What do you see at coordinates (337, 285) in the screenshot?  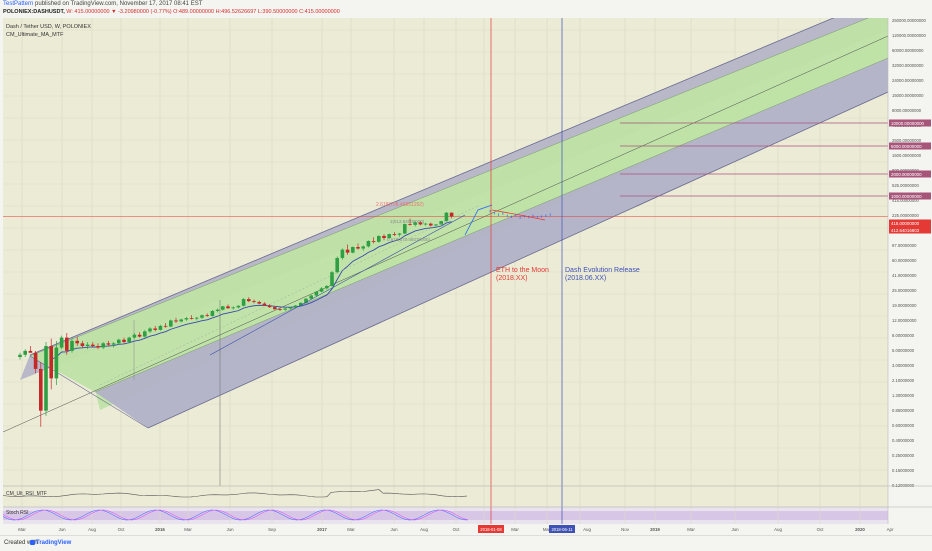 I see `trend-support-line` at bounding box center [337, 285].